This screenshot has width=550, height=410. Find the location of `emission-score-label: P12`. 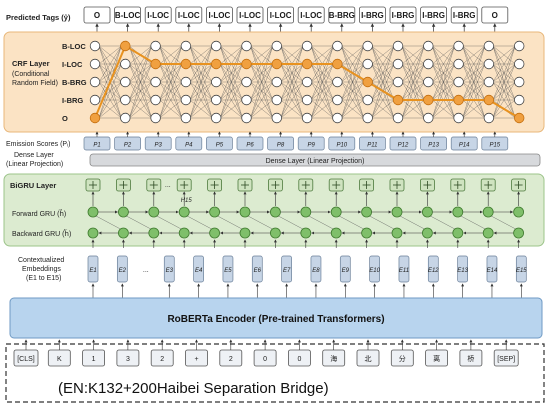

emission-score-label: P12 is located at coordinates (403, 146).